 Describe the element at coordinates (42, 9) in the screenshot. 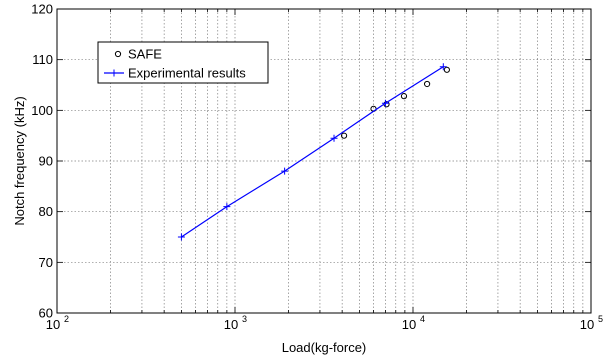

I see `y-tick-label: 120` at that location.